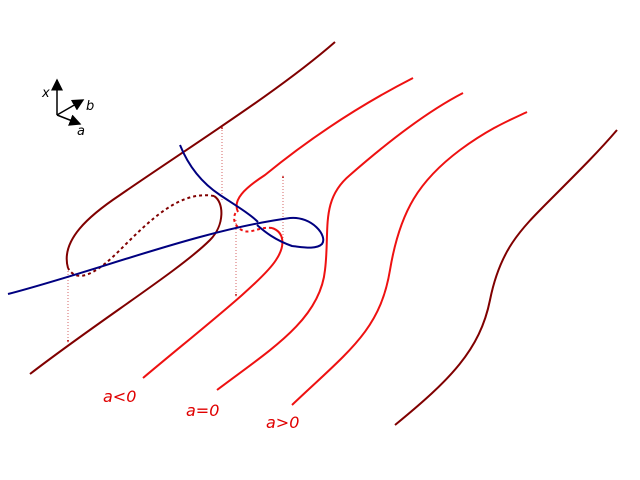 Image resolution: width=640 pixels, height=480 pixels. Describe the element at coordinates (90, 106) in the screenshot. I see `b-label: b` at that location.